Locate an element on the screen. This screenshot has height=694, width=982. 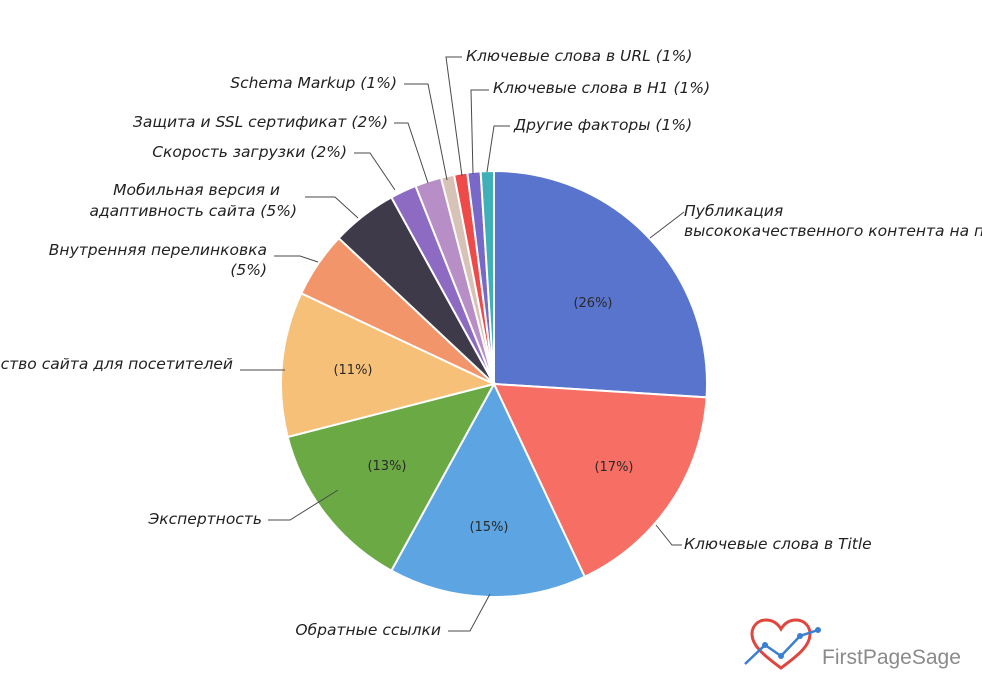
slice-label: Schema Markup (1%) is located at coordinates (313, 83).